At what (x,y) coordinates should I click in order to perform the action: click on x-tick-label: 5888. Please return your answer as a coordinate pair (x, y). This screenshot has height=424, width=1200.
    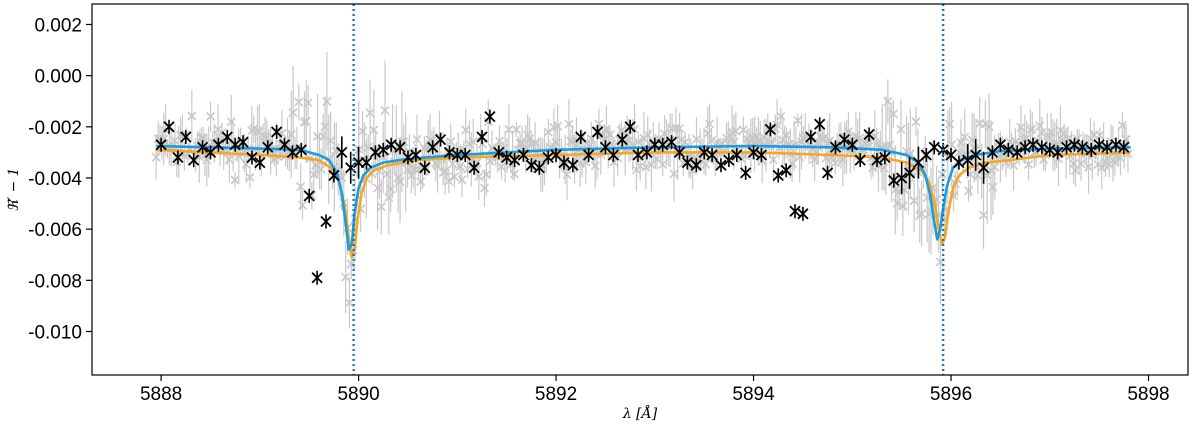
    Looking at the image, I should click on (161, 394).